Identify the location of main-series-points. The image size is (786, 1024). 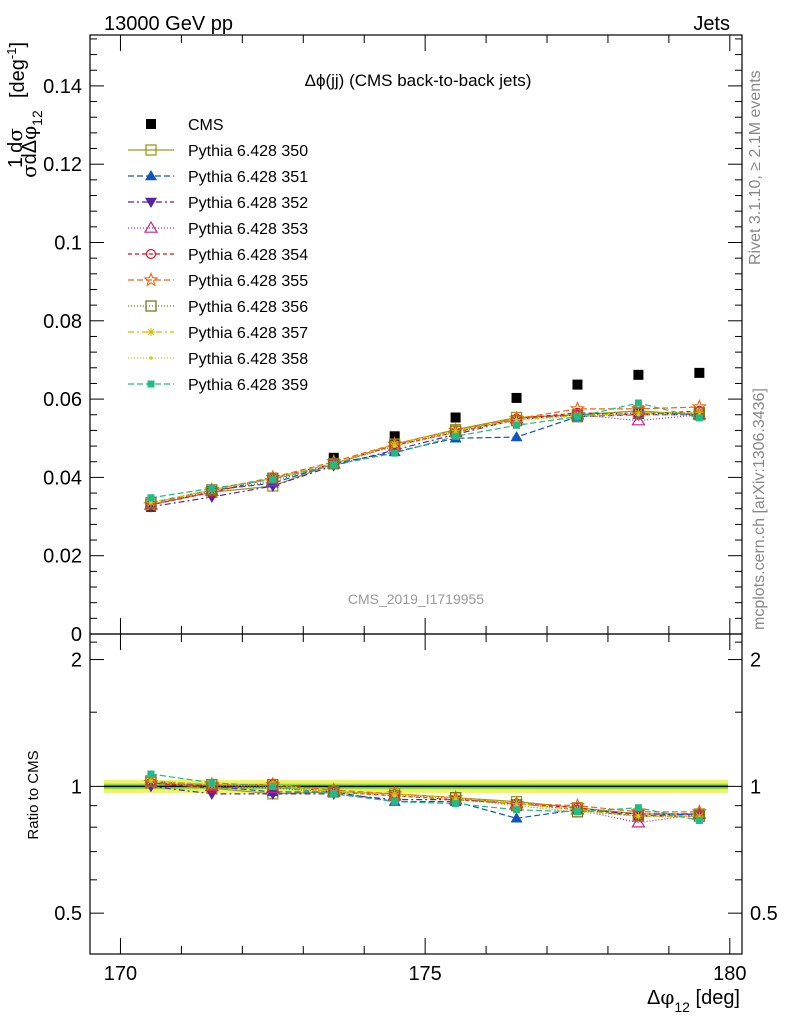
(425, 440).